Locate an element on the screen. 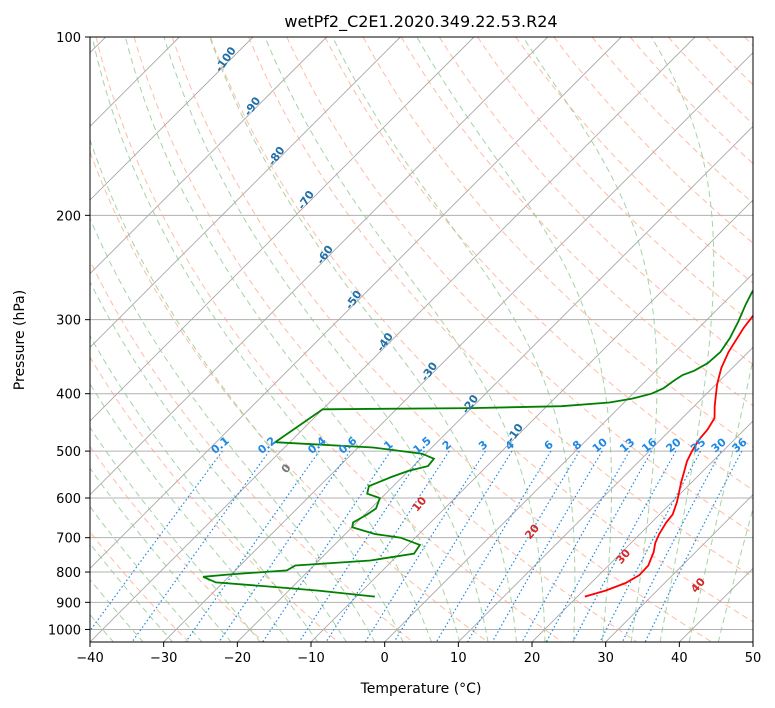 Image resolution: width=775 pixels, height=708 pixels. dry-adiabat-label: -30 is located at coordinates (429, 371).